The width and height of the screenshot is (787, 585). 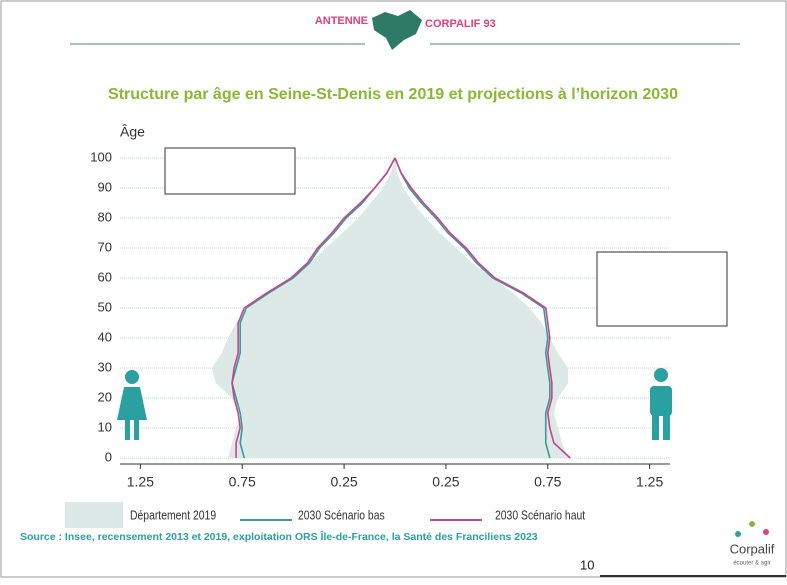 I want to click on legend-label: Département 2019, so click(x=173, y=515).